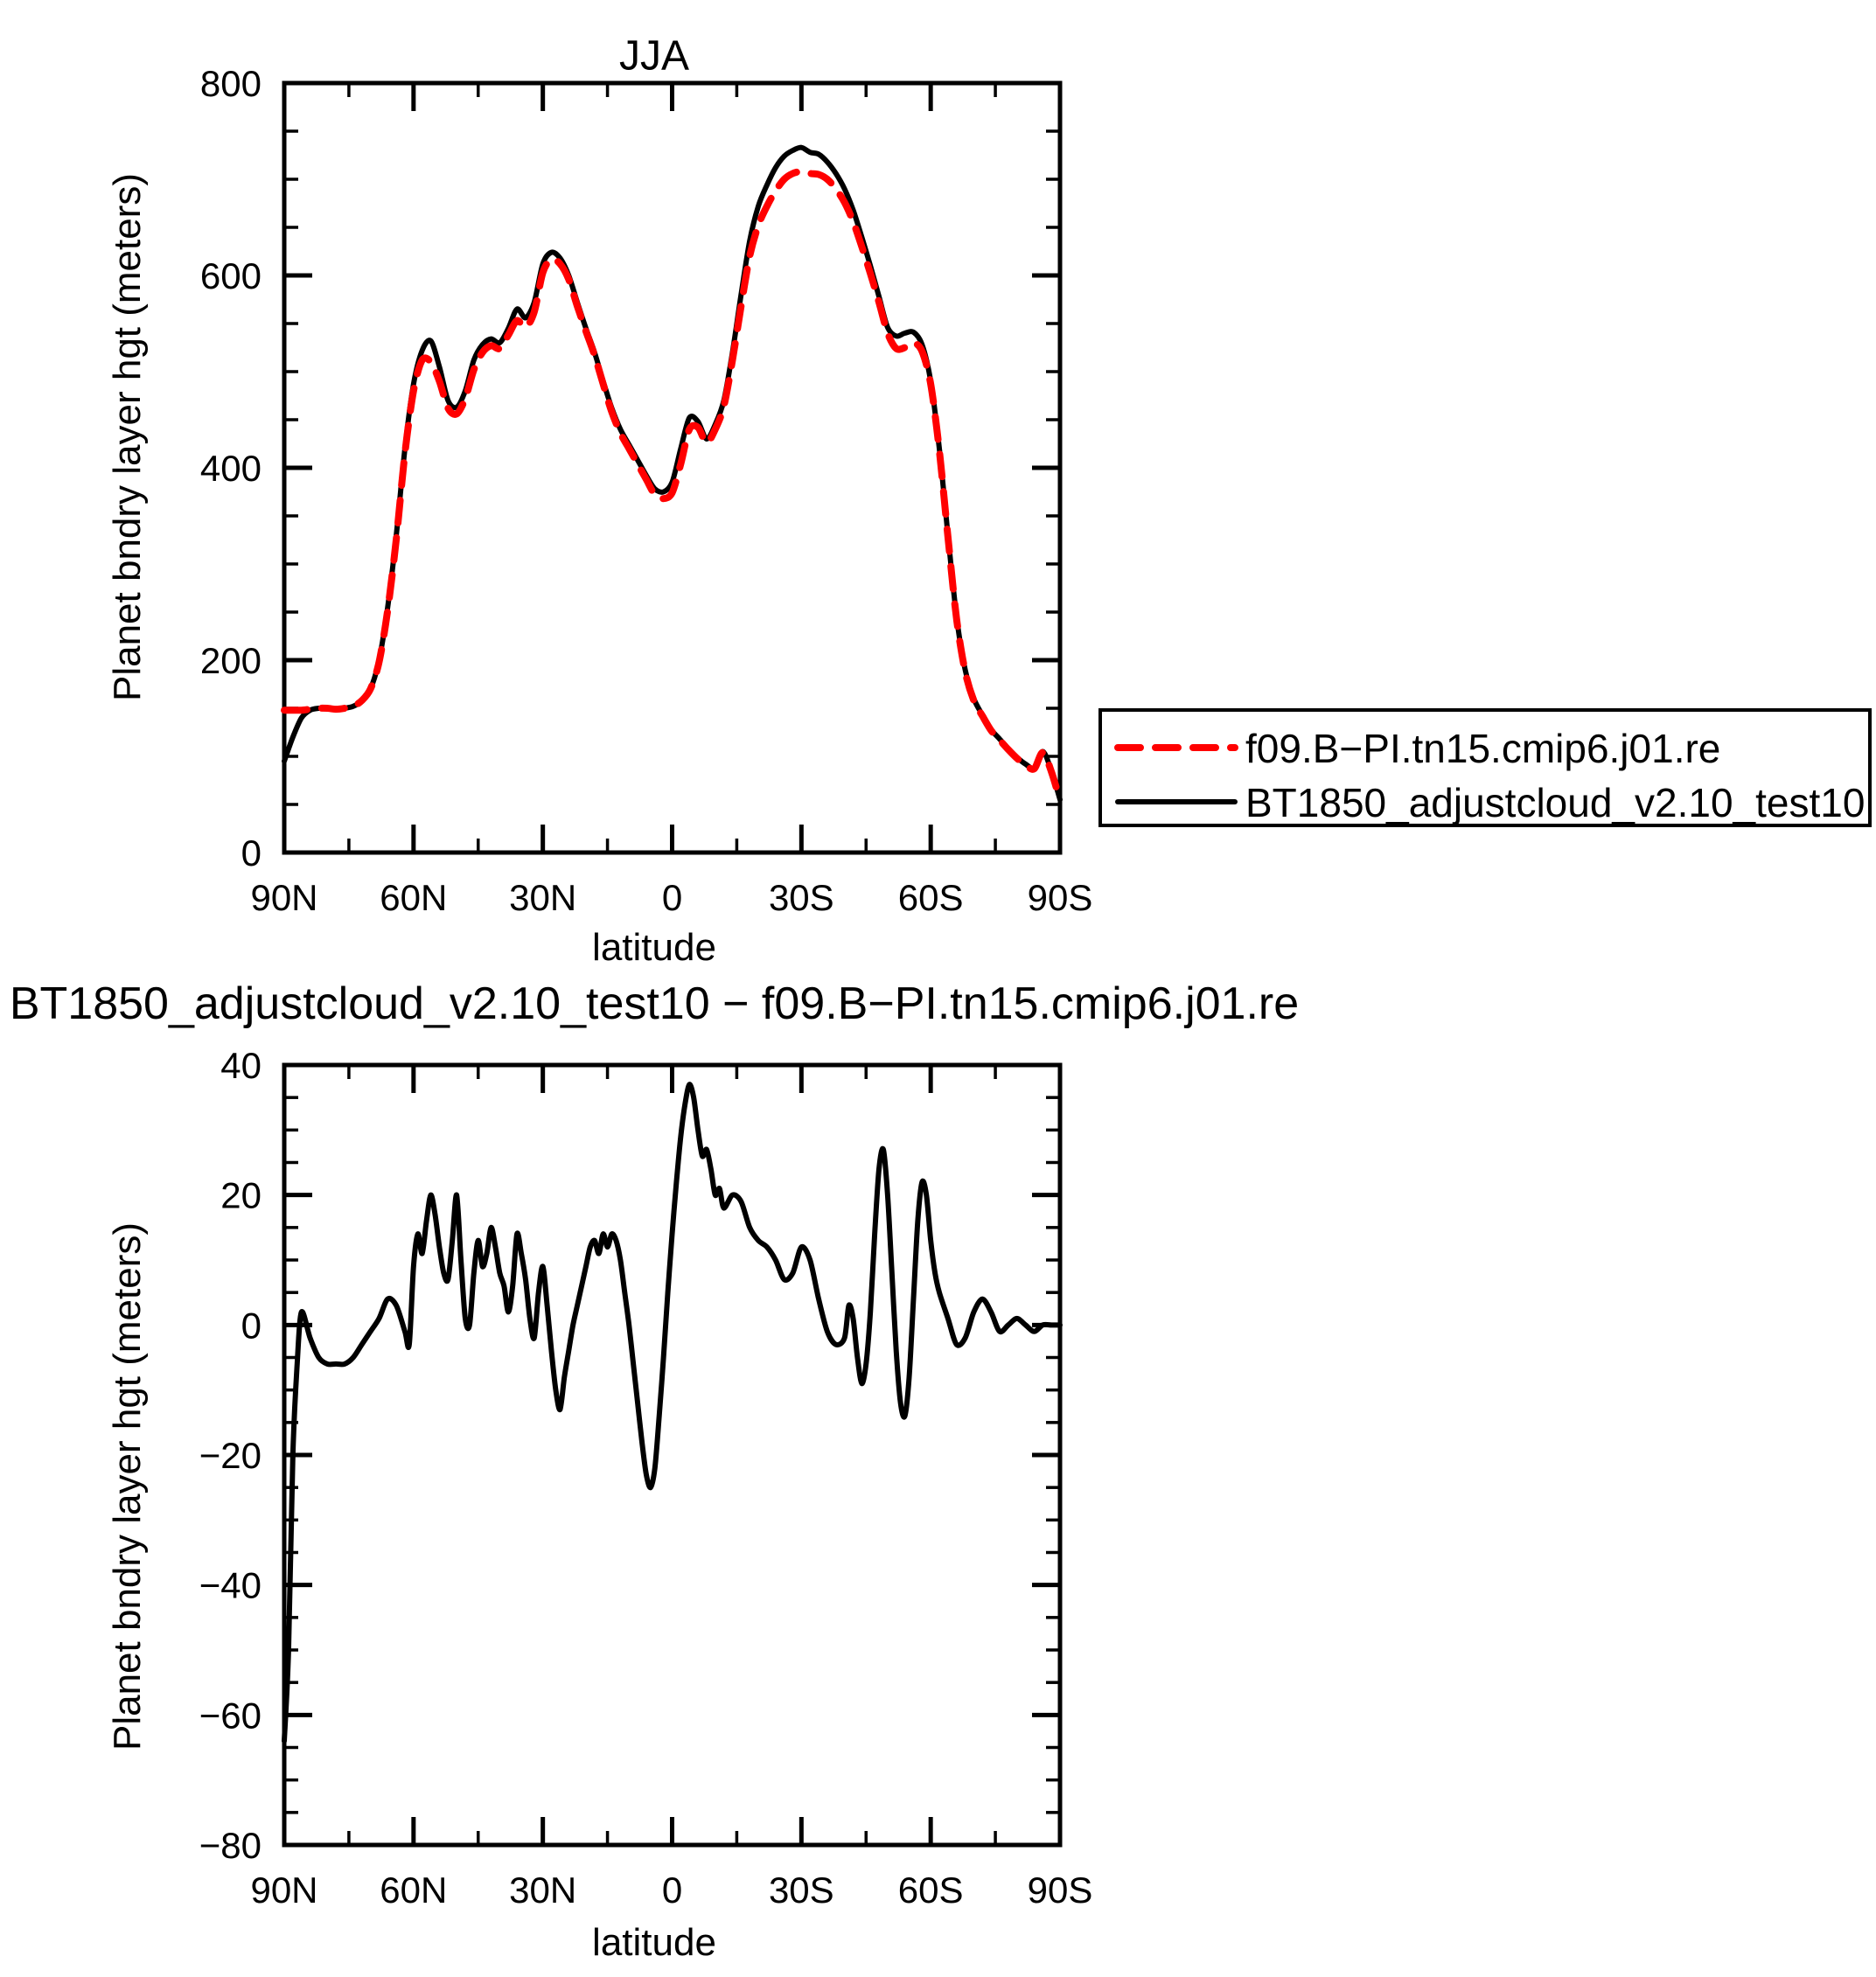  I want to click on top-series-group, so click(672, 474).